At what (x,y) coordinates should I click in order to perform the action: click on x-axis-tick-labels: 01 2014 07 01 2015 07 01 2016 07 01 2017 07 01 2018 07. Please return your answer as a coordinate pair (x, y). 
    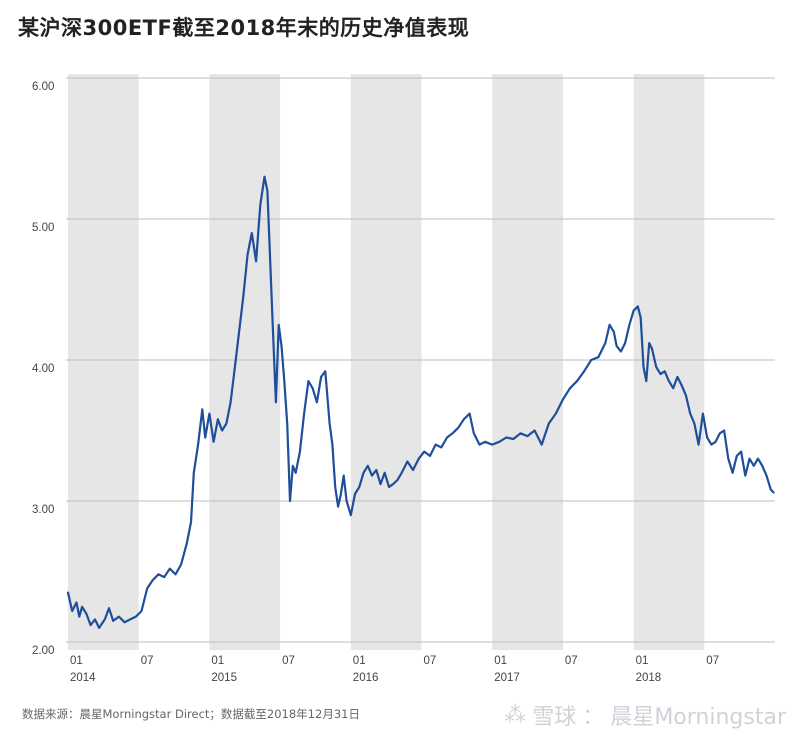
    Looking at the image, I should click on (394, 669).